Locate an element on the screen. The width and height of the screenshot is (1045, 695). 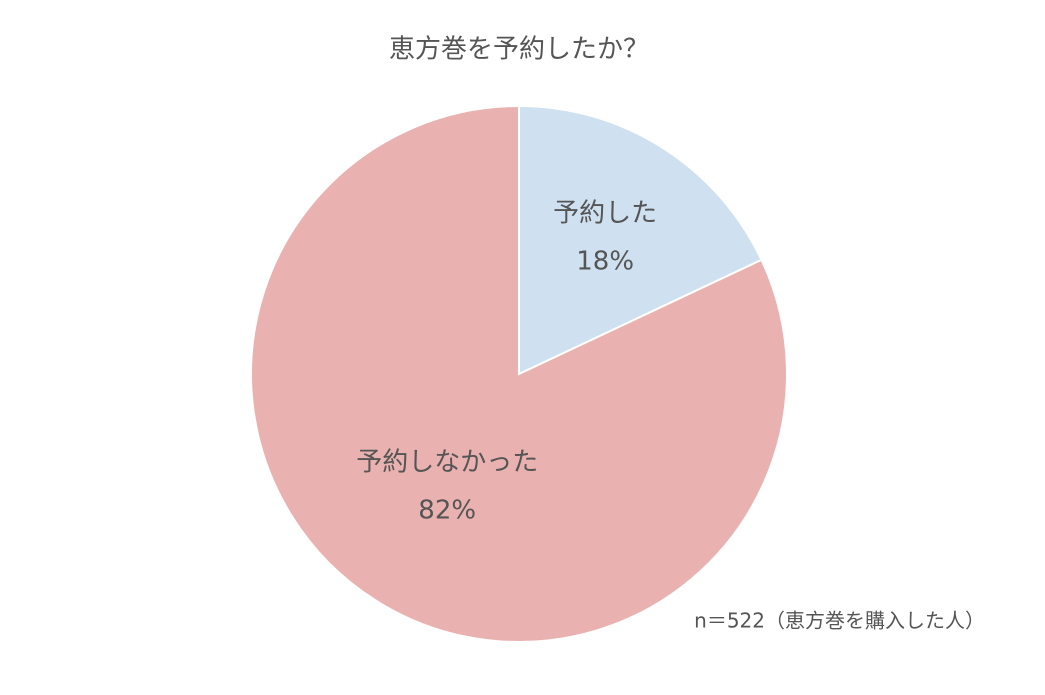
value-label: 82% is located at coordinates (447, 511).